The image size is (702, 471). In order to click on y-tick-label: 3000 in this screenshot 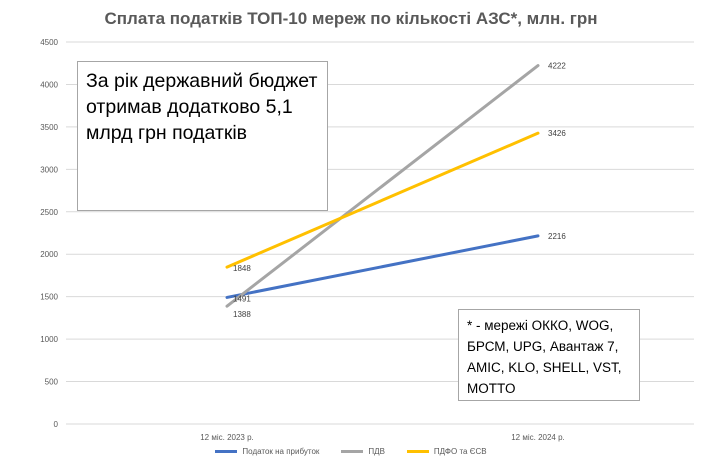, I will do `click(49, 169)`.